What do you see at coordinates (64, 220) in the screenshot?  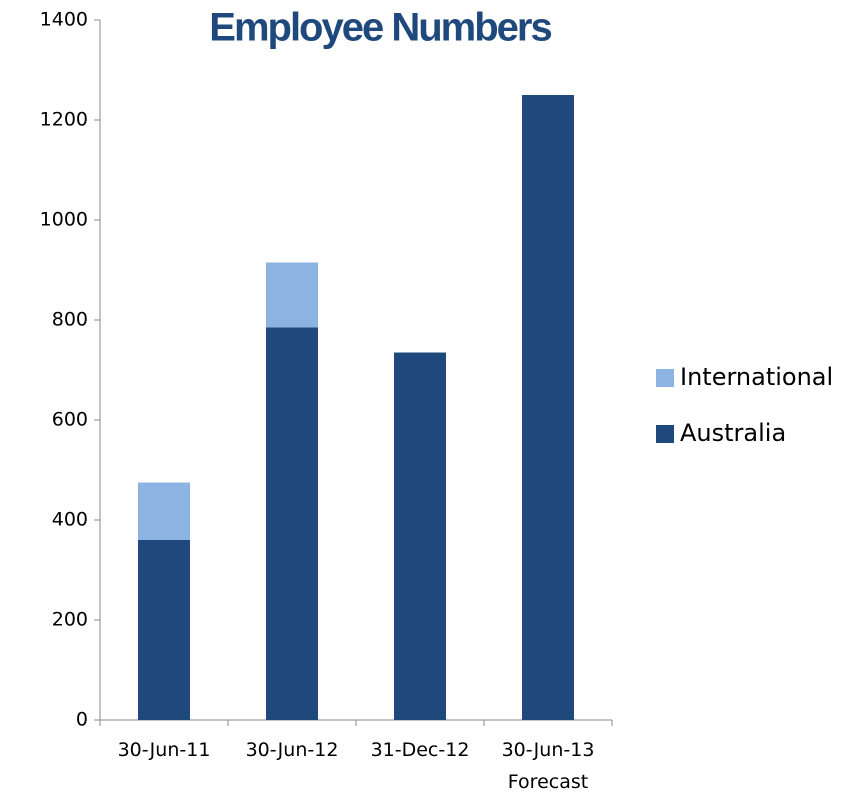 I see `y-tick-label: 1000` at bounding box center [64, 220].